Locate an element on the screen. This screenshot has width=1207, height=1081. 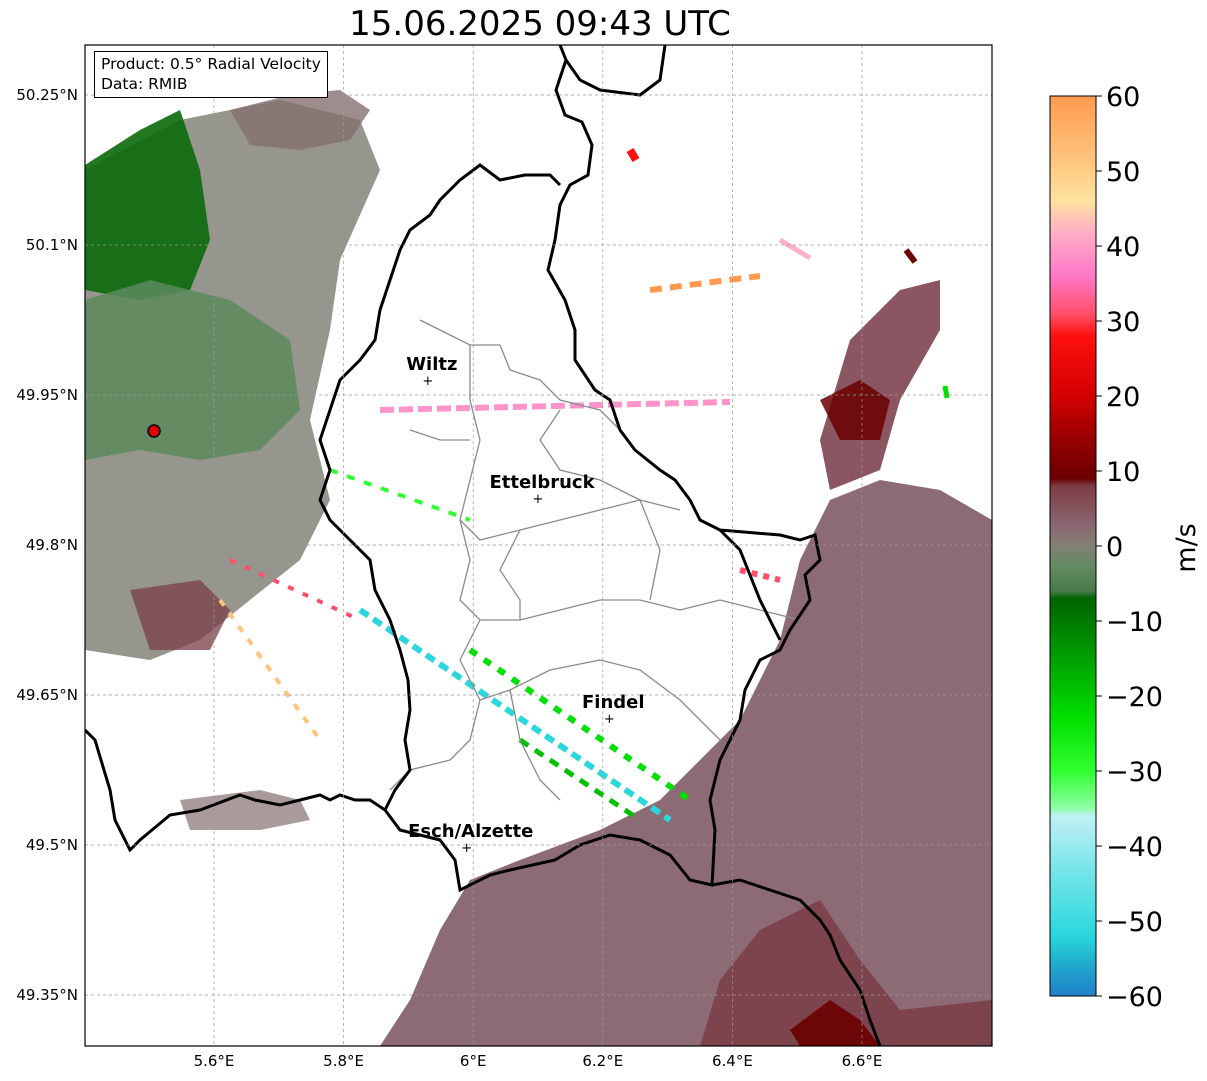
lat-tick-label: 49.8°N is located at coordinates (52, 545).